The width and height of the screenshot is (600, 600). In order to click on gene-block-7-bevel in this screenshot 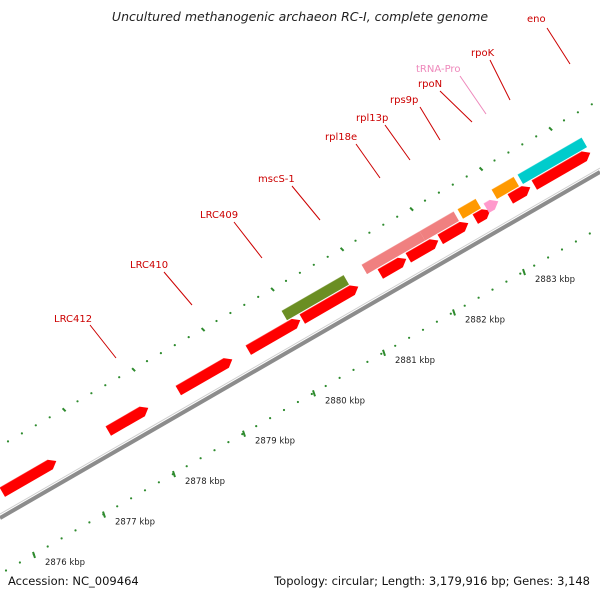, I will do `click(417, 246)`.